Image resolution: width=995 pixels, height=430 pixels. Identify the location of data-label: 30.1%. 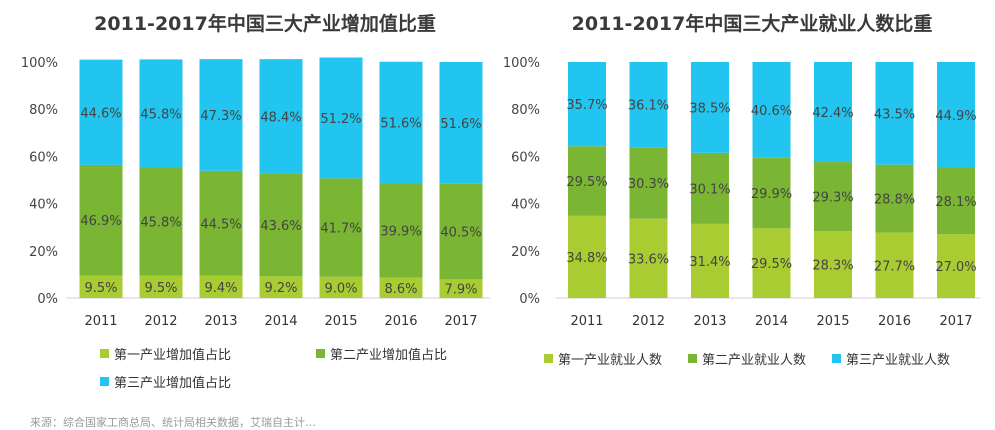
(709, 189).